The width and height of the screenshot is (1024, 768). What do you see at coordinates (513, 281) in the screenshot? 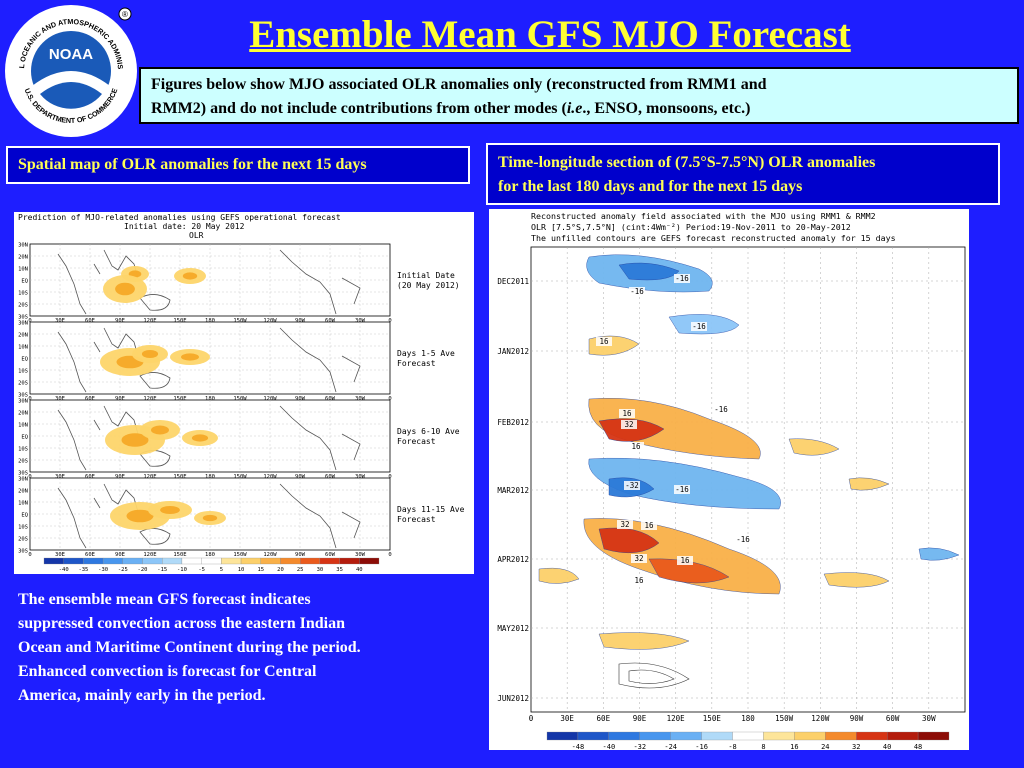
I see `hov-time-label: DEC2011` at bounding box center [513, 281].